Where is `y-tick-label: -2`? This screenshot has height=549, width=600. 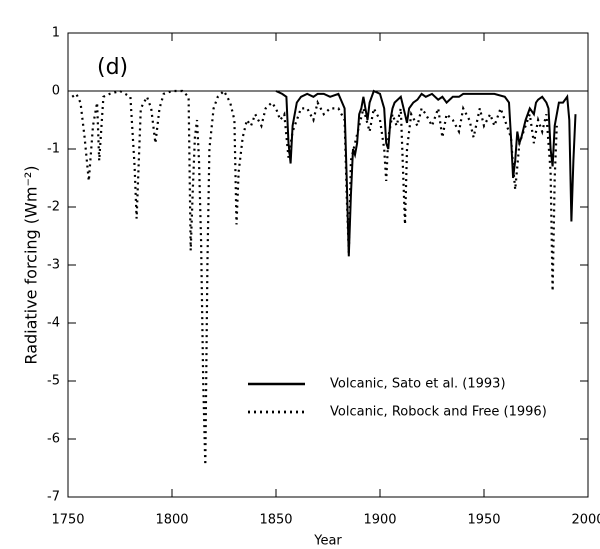 y-tick-label: -2 is located at coordinates (53, 207).